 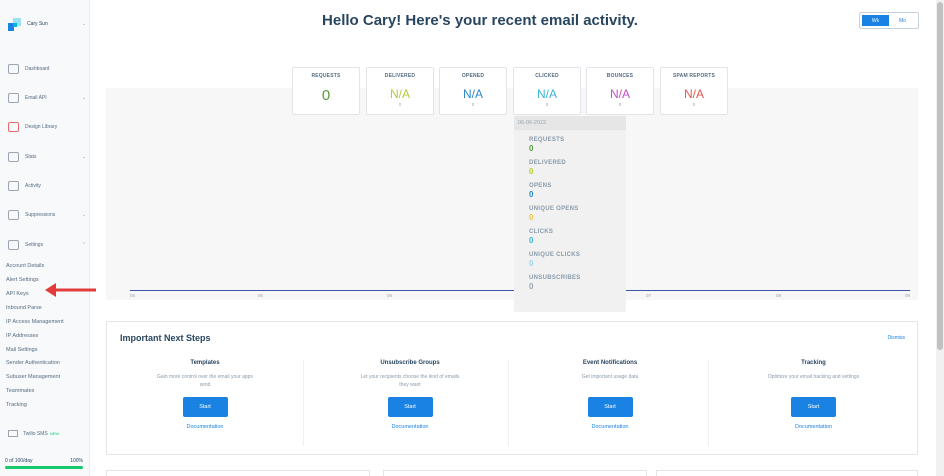 What do you see at coordinates (22, 350) in the screenshot?
I see `settings-item-mail-settings: Mail Settings` at bounding box center [22, 350].